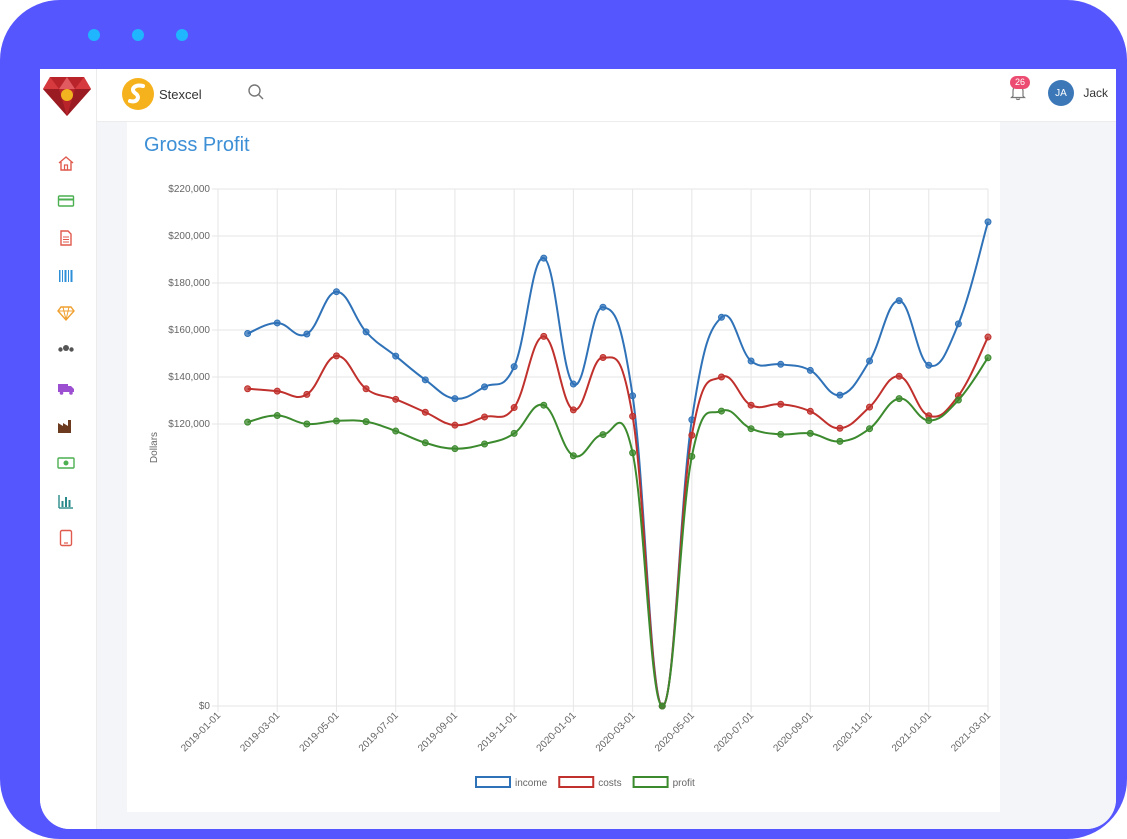 This screenshot has height=839, width=1127. What do you see at coordinates (498, 732) in the screenshot?
I see `x-tick-label: 2019-11-01` at bounding box center [498, 732].